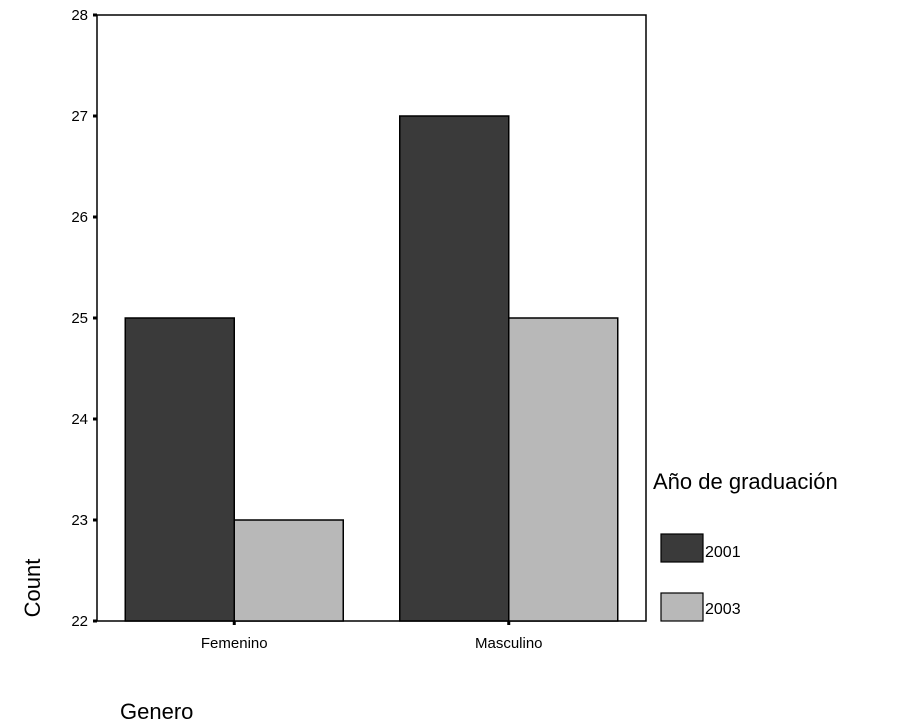  Describe the element at coordinates (372, 636) in the screenshot. I see `x-axis-ticks: Femenino Masculino` at that location.